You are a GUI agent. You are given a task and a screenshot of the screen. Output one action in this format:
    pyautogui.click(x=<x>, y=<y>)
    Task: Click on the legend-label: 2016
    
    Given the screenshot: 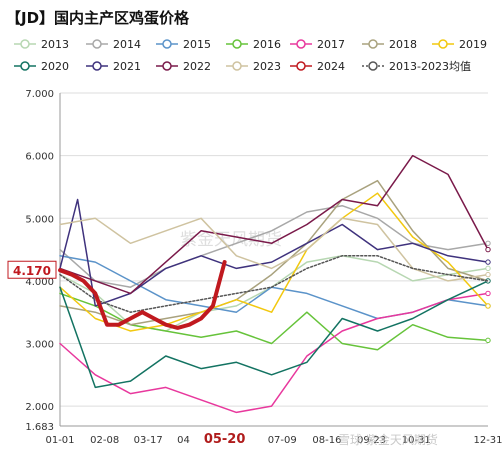 What is the action you would take?
    pyautogui.click(x=267, y=44)
    